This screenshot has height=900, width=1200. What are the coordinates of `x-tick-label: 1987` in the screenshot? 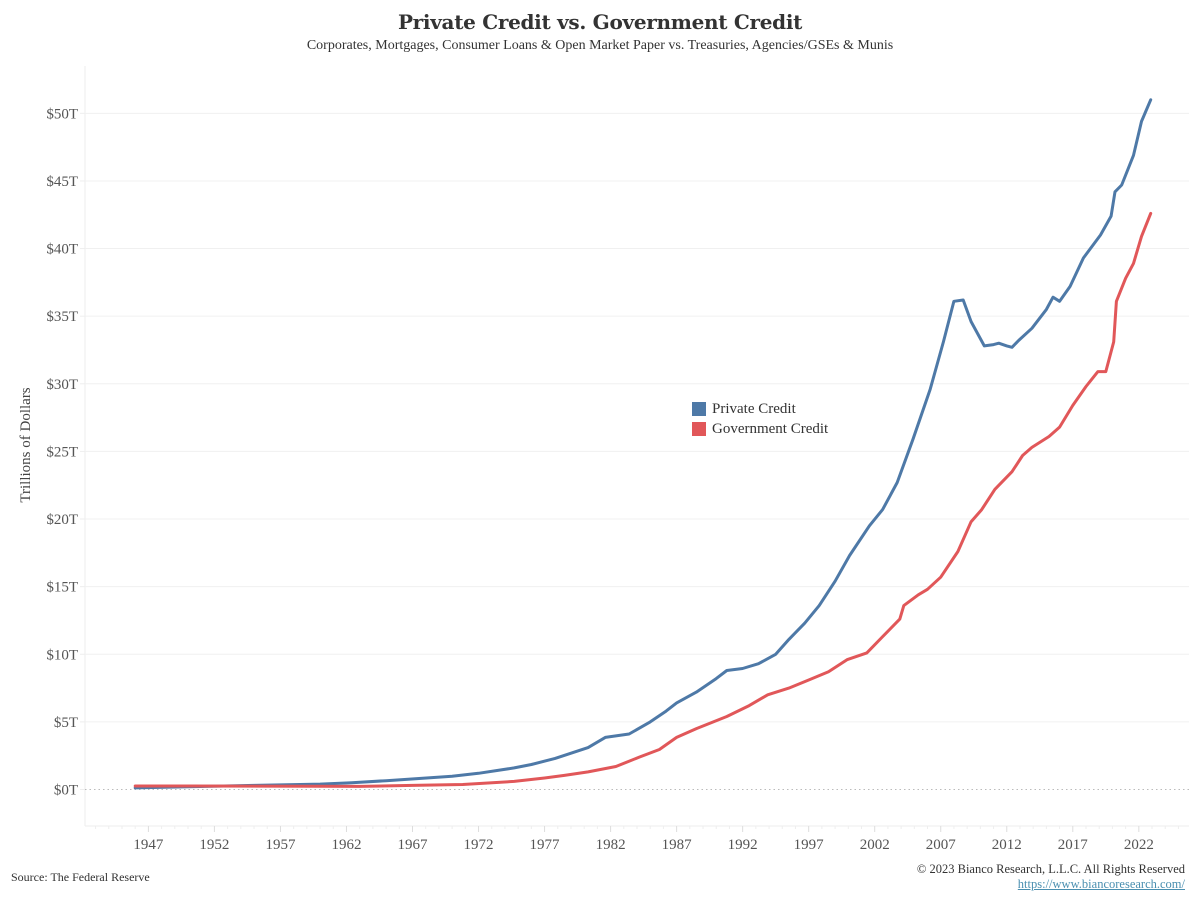 It's located at (677, 845).